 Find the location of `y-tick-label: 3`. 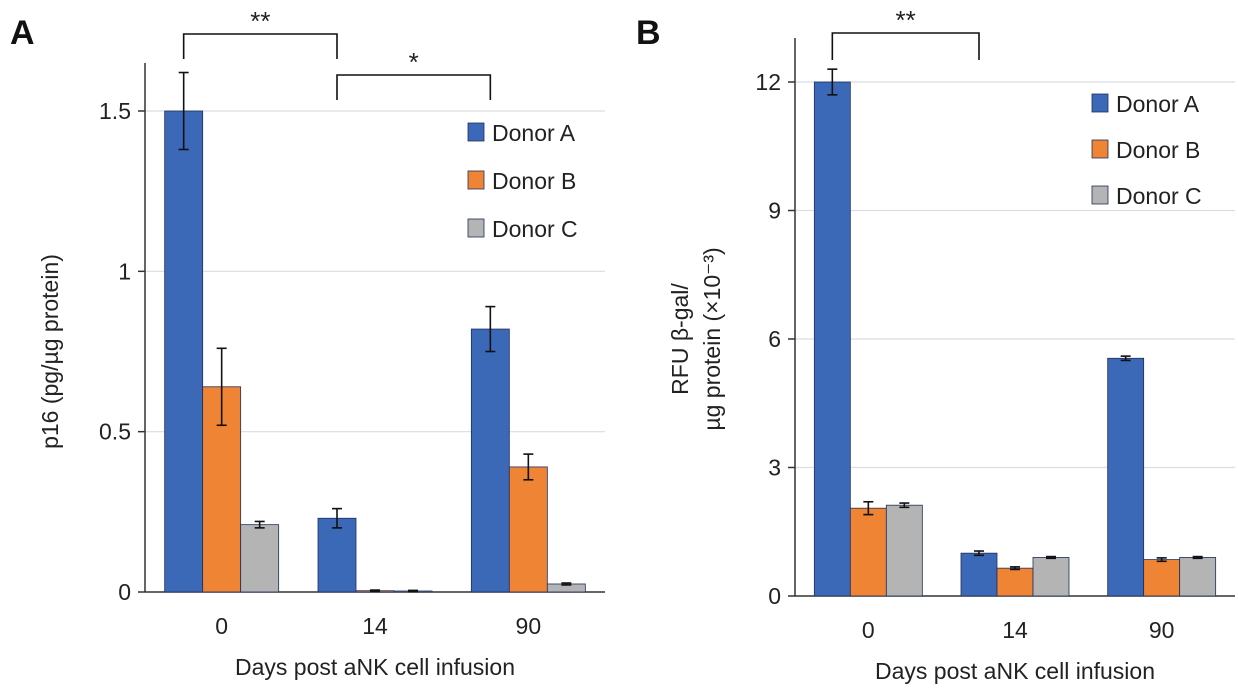

y-tick-label: 3 is located at coordinates (774, 468).